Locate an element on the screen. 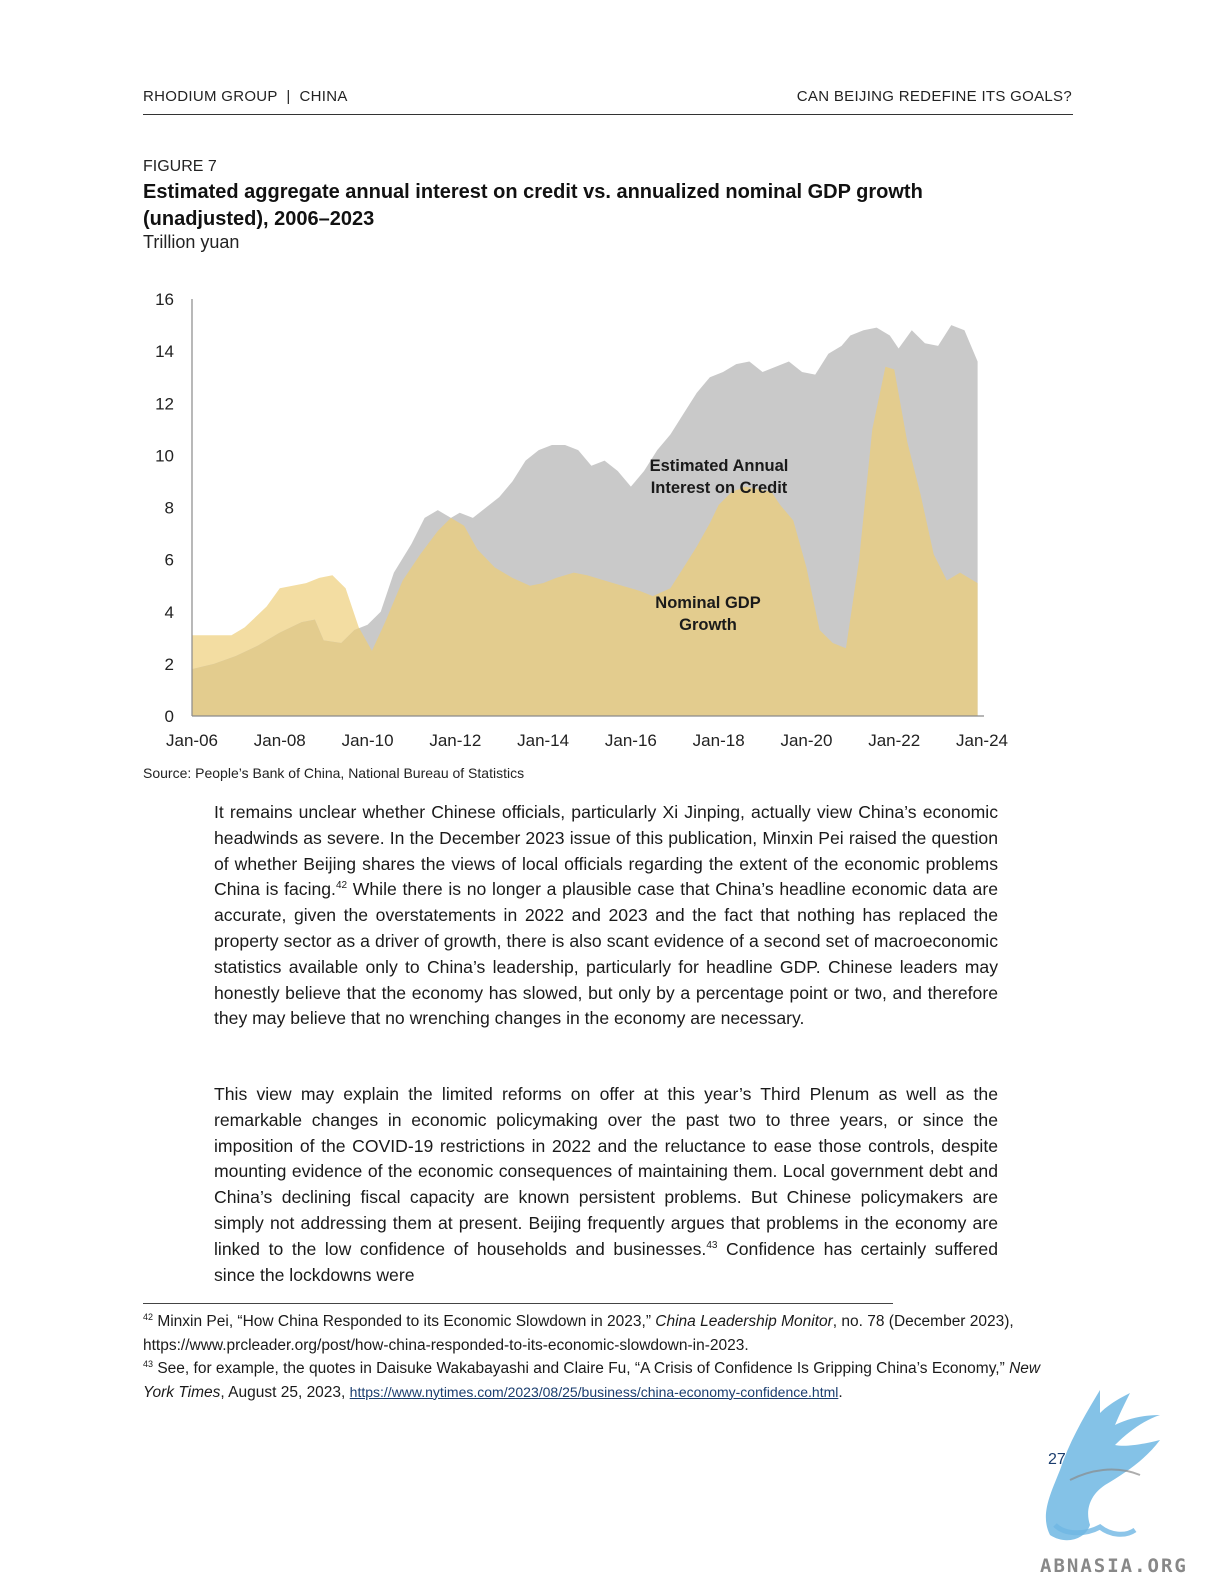 This screenshot has height=1584, width=1224. footnote-ref-43: 43 is located at coordinates (712, 1245).